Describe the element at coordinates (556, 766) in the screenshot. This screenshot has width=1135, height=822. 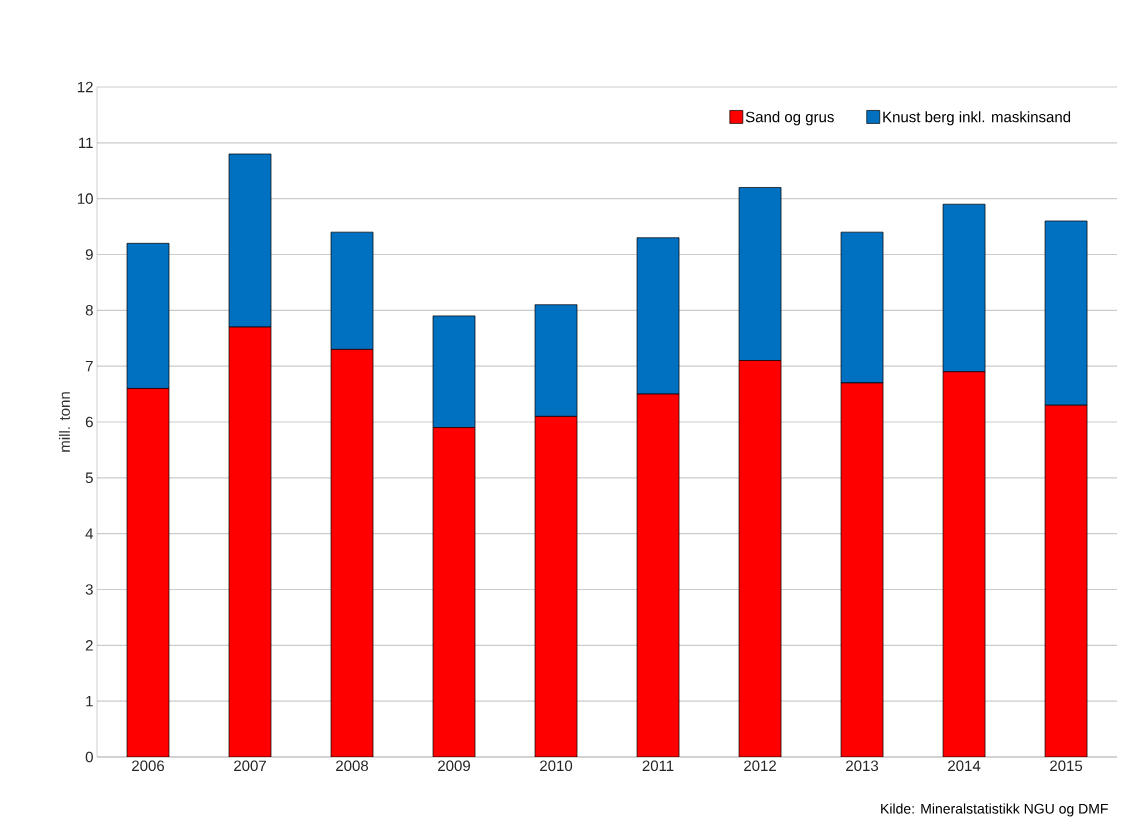
I see `x-tick-label: 2010` at that location.